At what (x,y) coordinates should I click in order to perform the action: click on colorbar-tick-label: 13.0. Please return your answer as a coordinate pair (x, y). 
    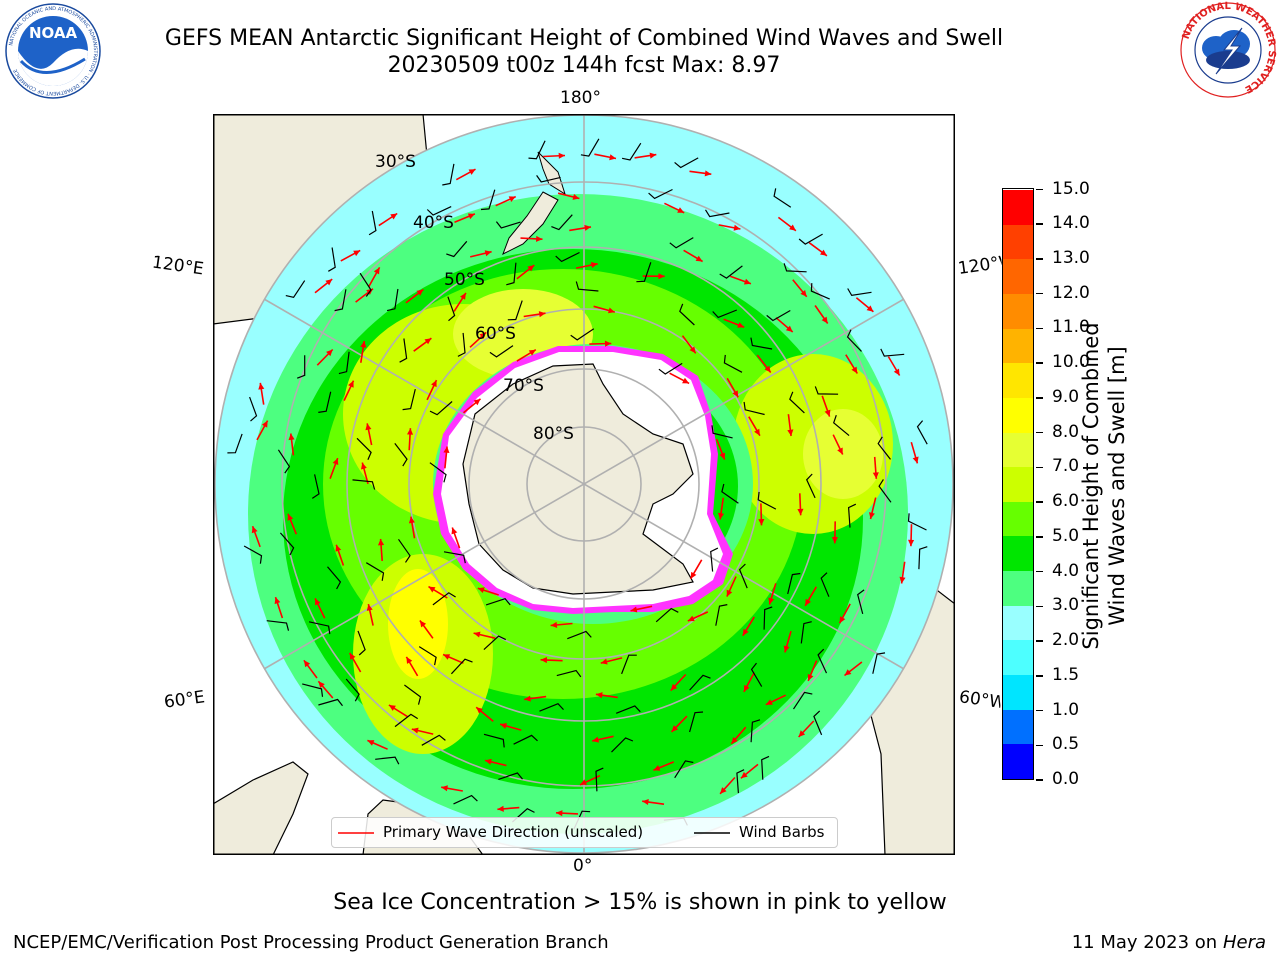
    Looking at the image, I should click on (1071, 257).